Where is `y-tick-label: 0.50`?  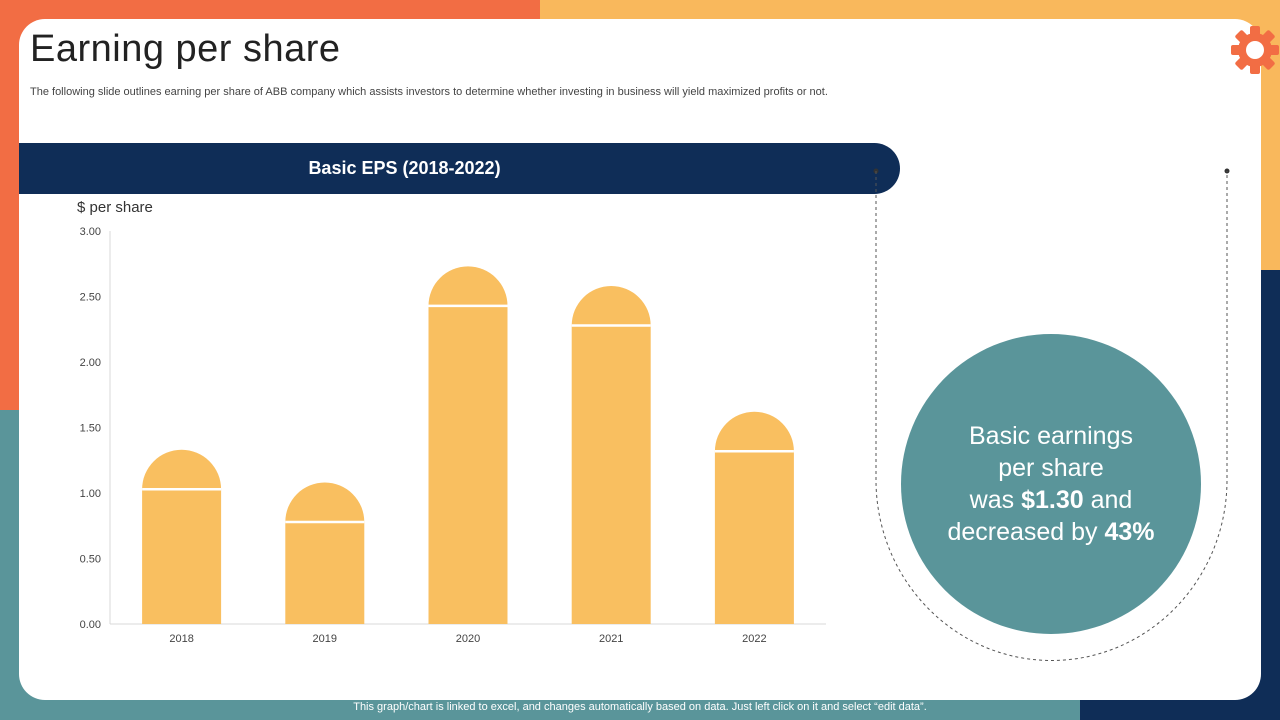
y-tick-label: 0.50 is located at coordinates (90, 560).